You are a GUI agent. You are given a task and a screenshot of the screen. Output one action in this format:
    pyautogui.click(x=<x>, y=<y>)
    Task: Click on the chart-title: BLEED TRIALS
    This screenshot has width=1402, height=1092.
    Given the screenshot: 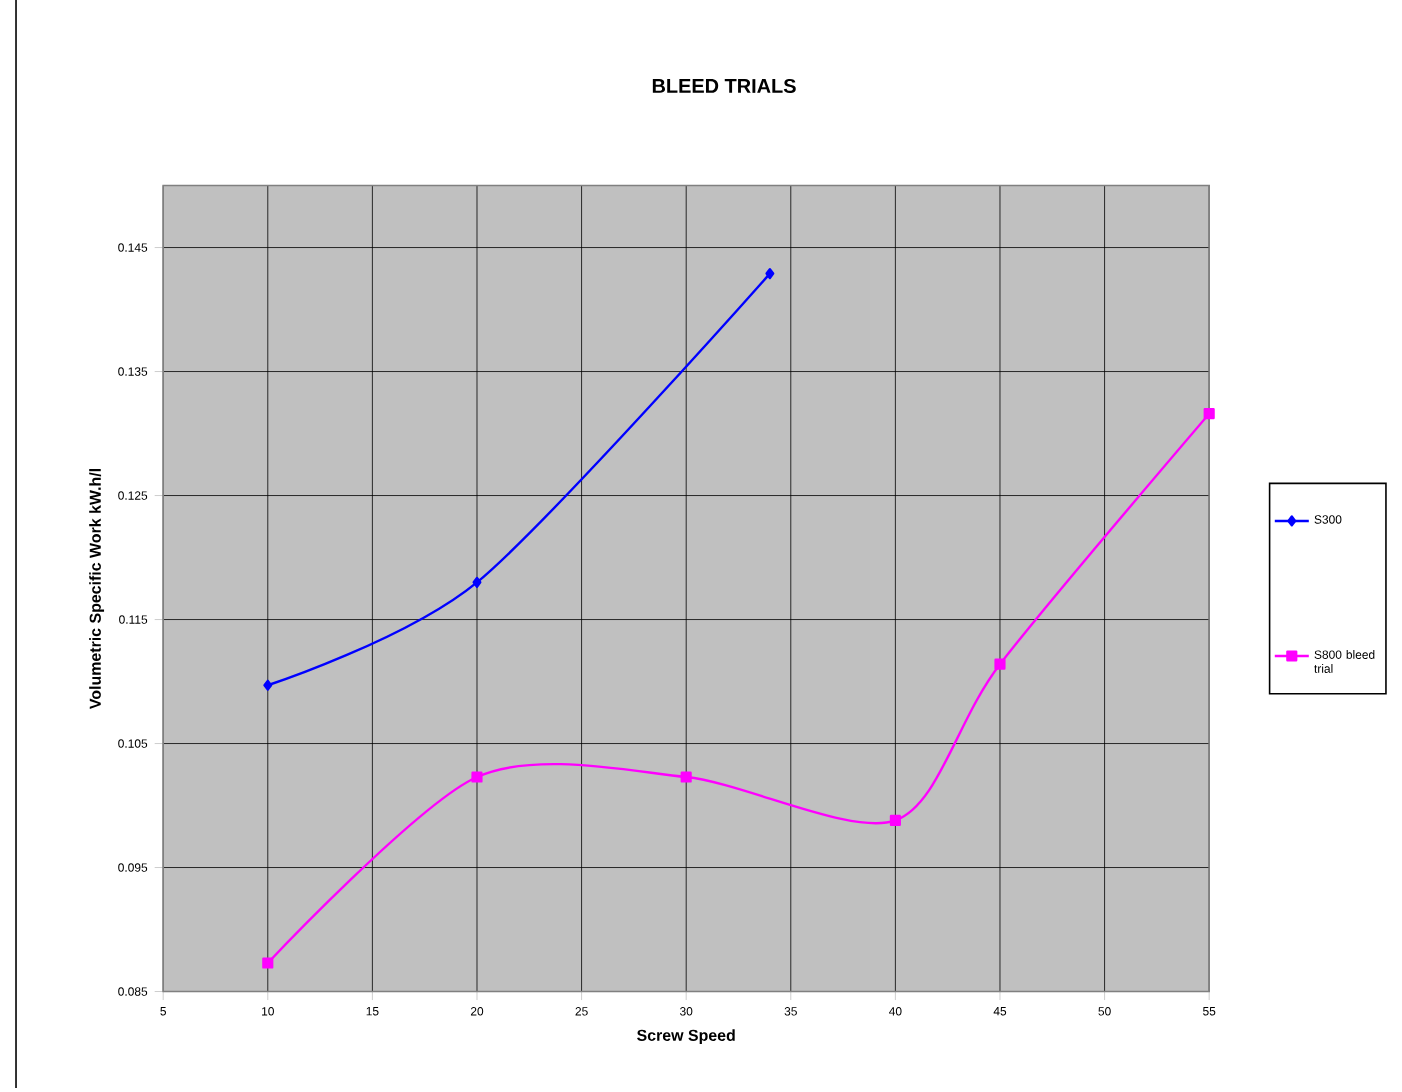 What is the action you would take?
    pyautogui.click(x=724, y=86)
    